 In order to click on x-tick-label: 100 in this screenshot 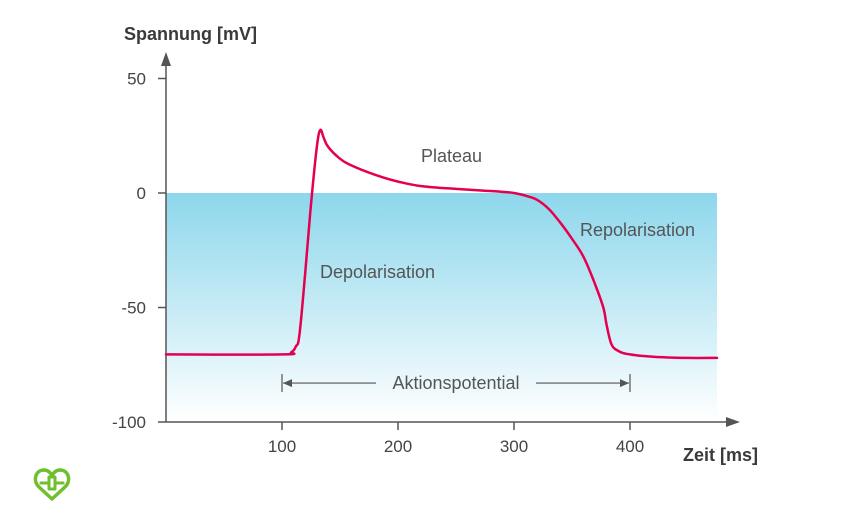, I will do `click(282, 446)`.